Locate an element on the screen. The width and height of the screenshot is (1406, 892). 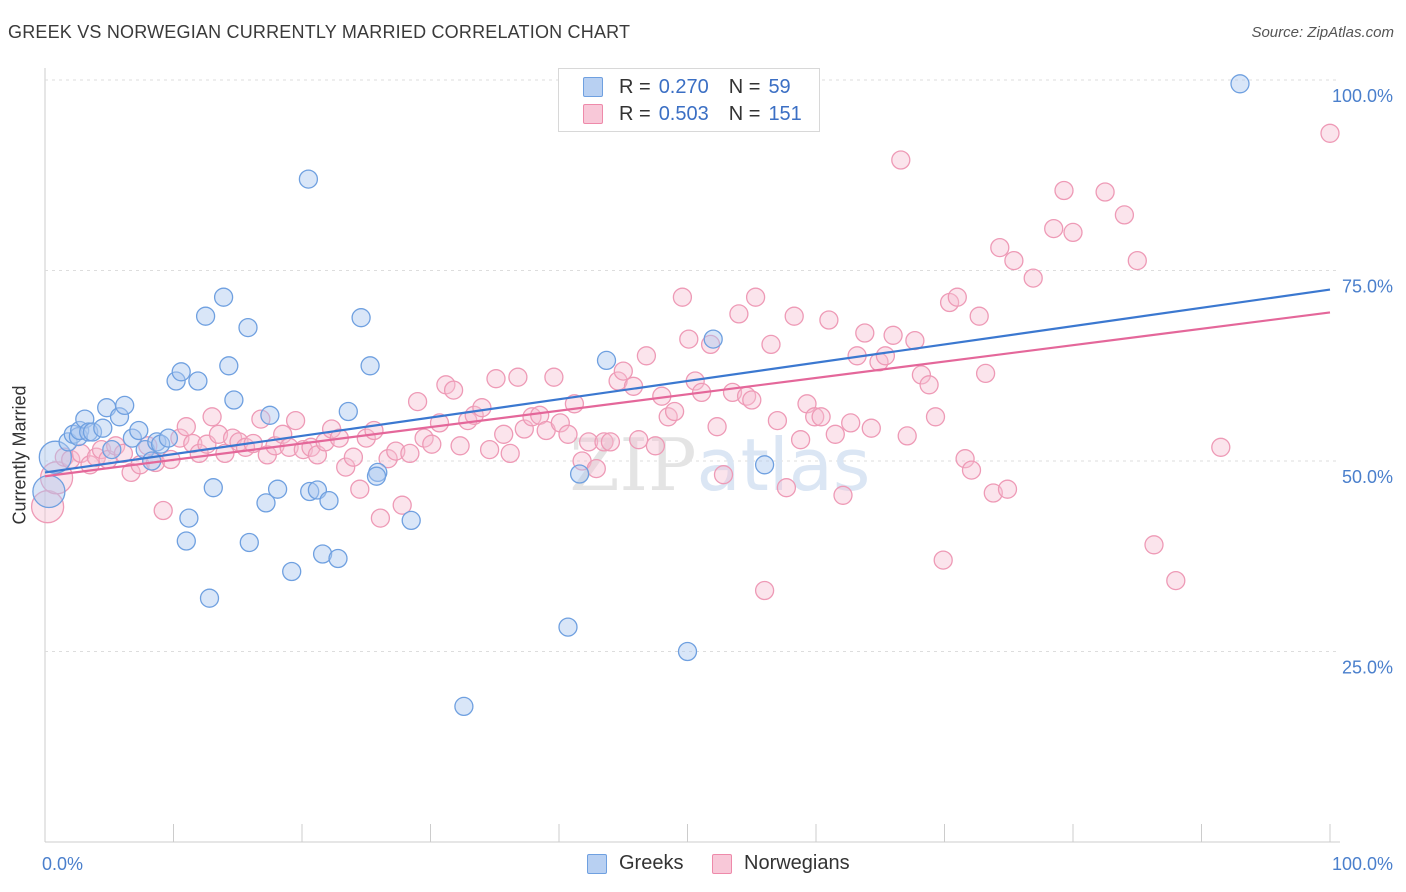
greeks-r-value: 0.270 is located at coordinates (683, 86).